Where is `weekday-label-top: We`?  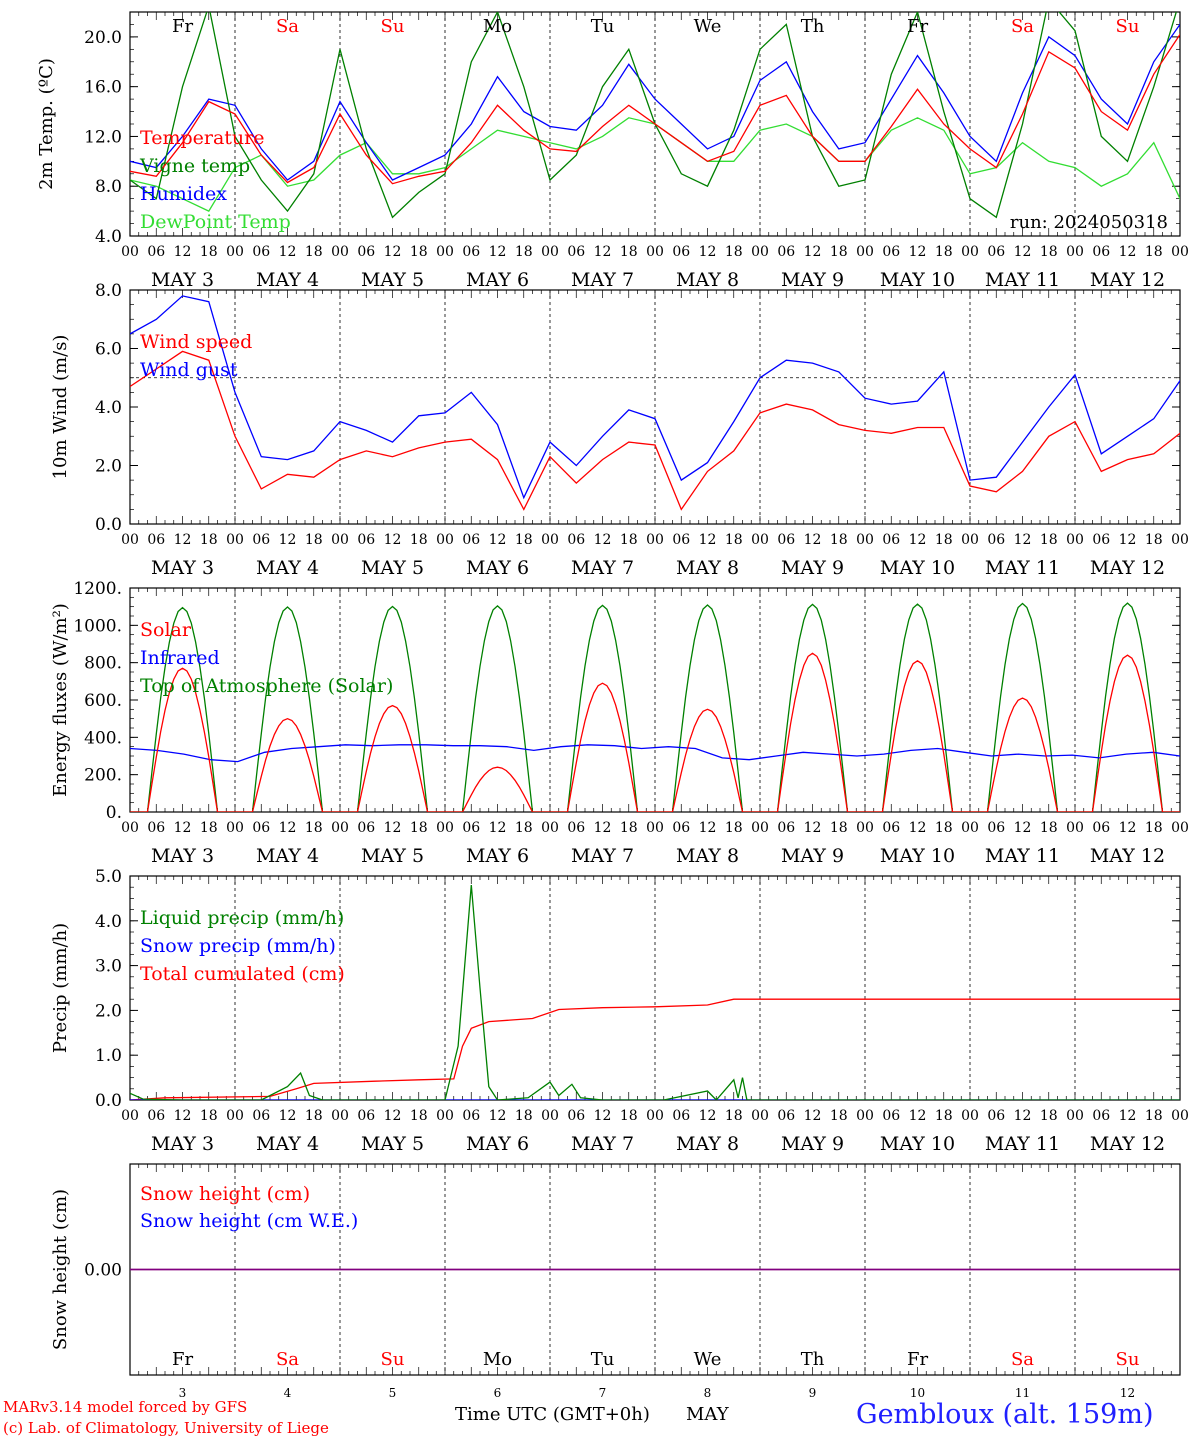
weekday-label-top: We is located at coordinates (708, 26).